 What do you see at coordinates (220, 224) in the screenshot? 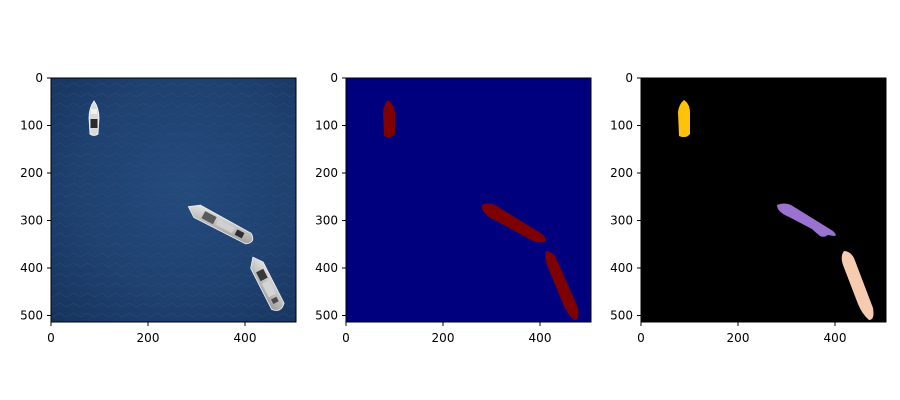
I see `cargo-ship-diagonal` at bounding box center [220, 224].